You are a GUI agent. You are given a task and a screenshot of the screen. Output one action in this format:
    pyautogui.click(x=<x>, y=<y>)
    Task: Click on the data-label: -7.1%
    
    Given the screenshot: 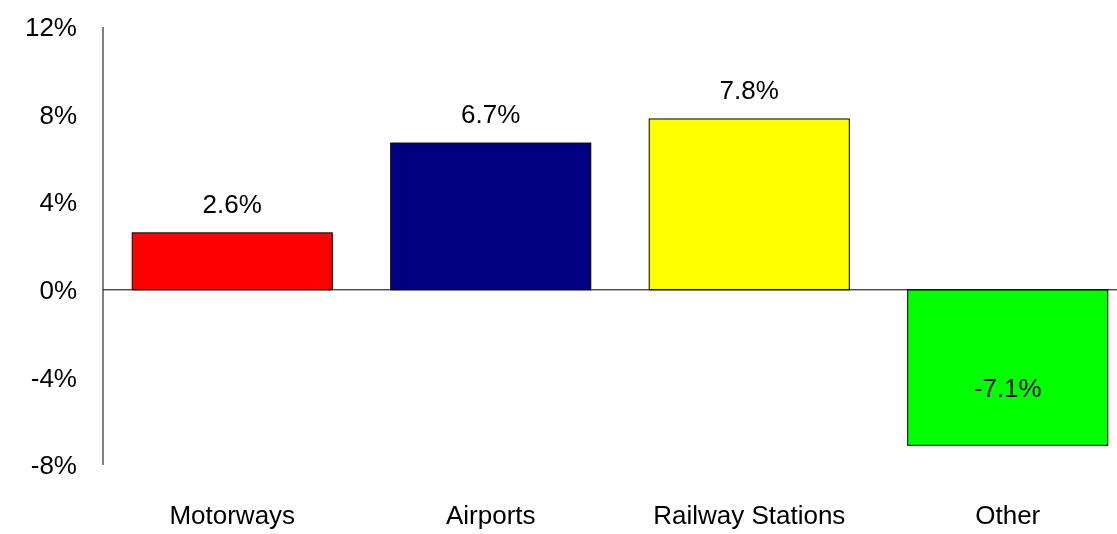 What is the action you would take?
    pyautogui.click(x=1007, y=388)
    